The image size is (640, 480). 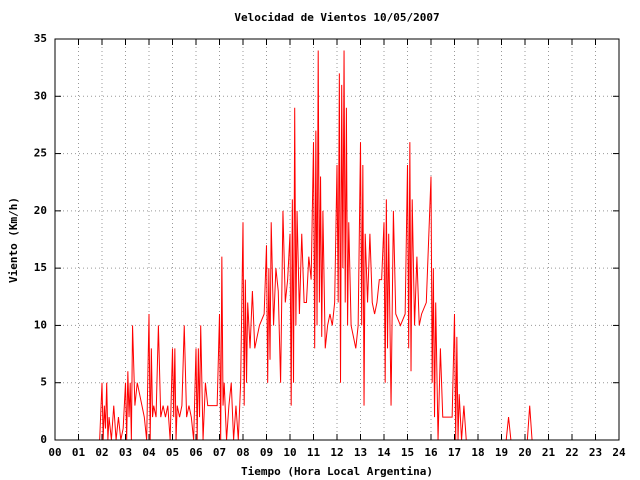 I want to click on x-tick-label: 08, so click(x=242, y=452).